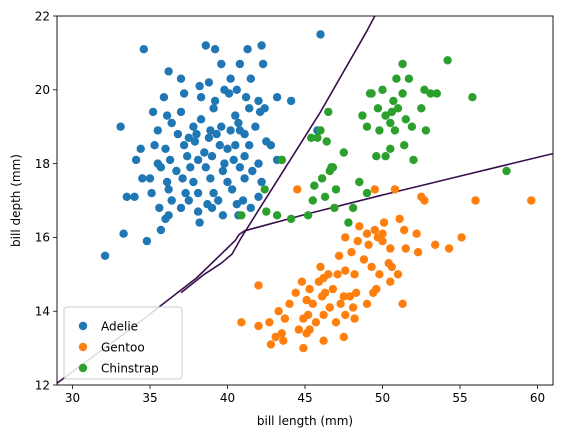 The image size is (563, 438). I want to click on y-axis-ticks: 12 14 16 18 20 22, so click(46, 200).